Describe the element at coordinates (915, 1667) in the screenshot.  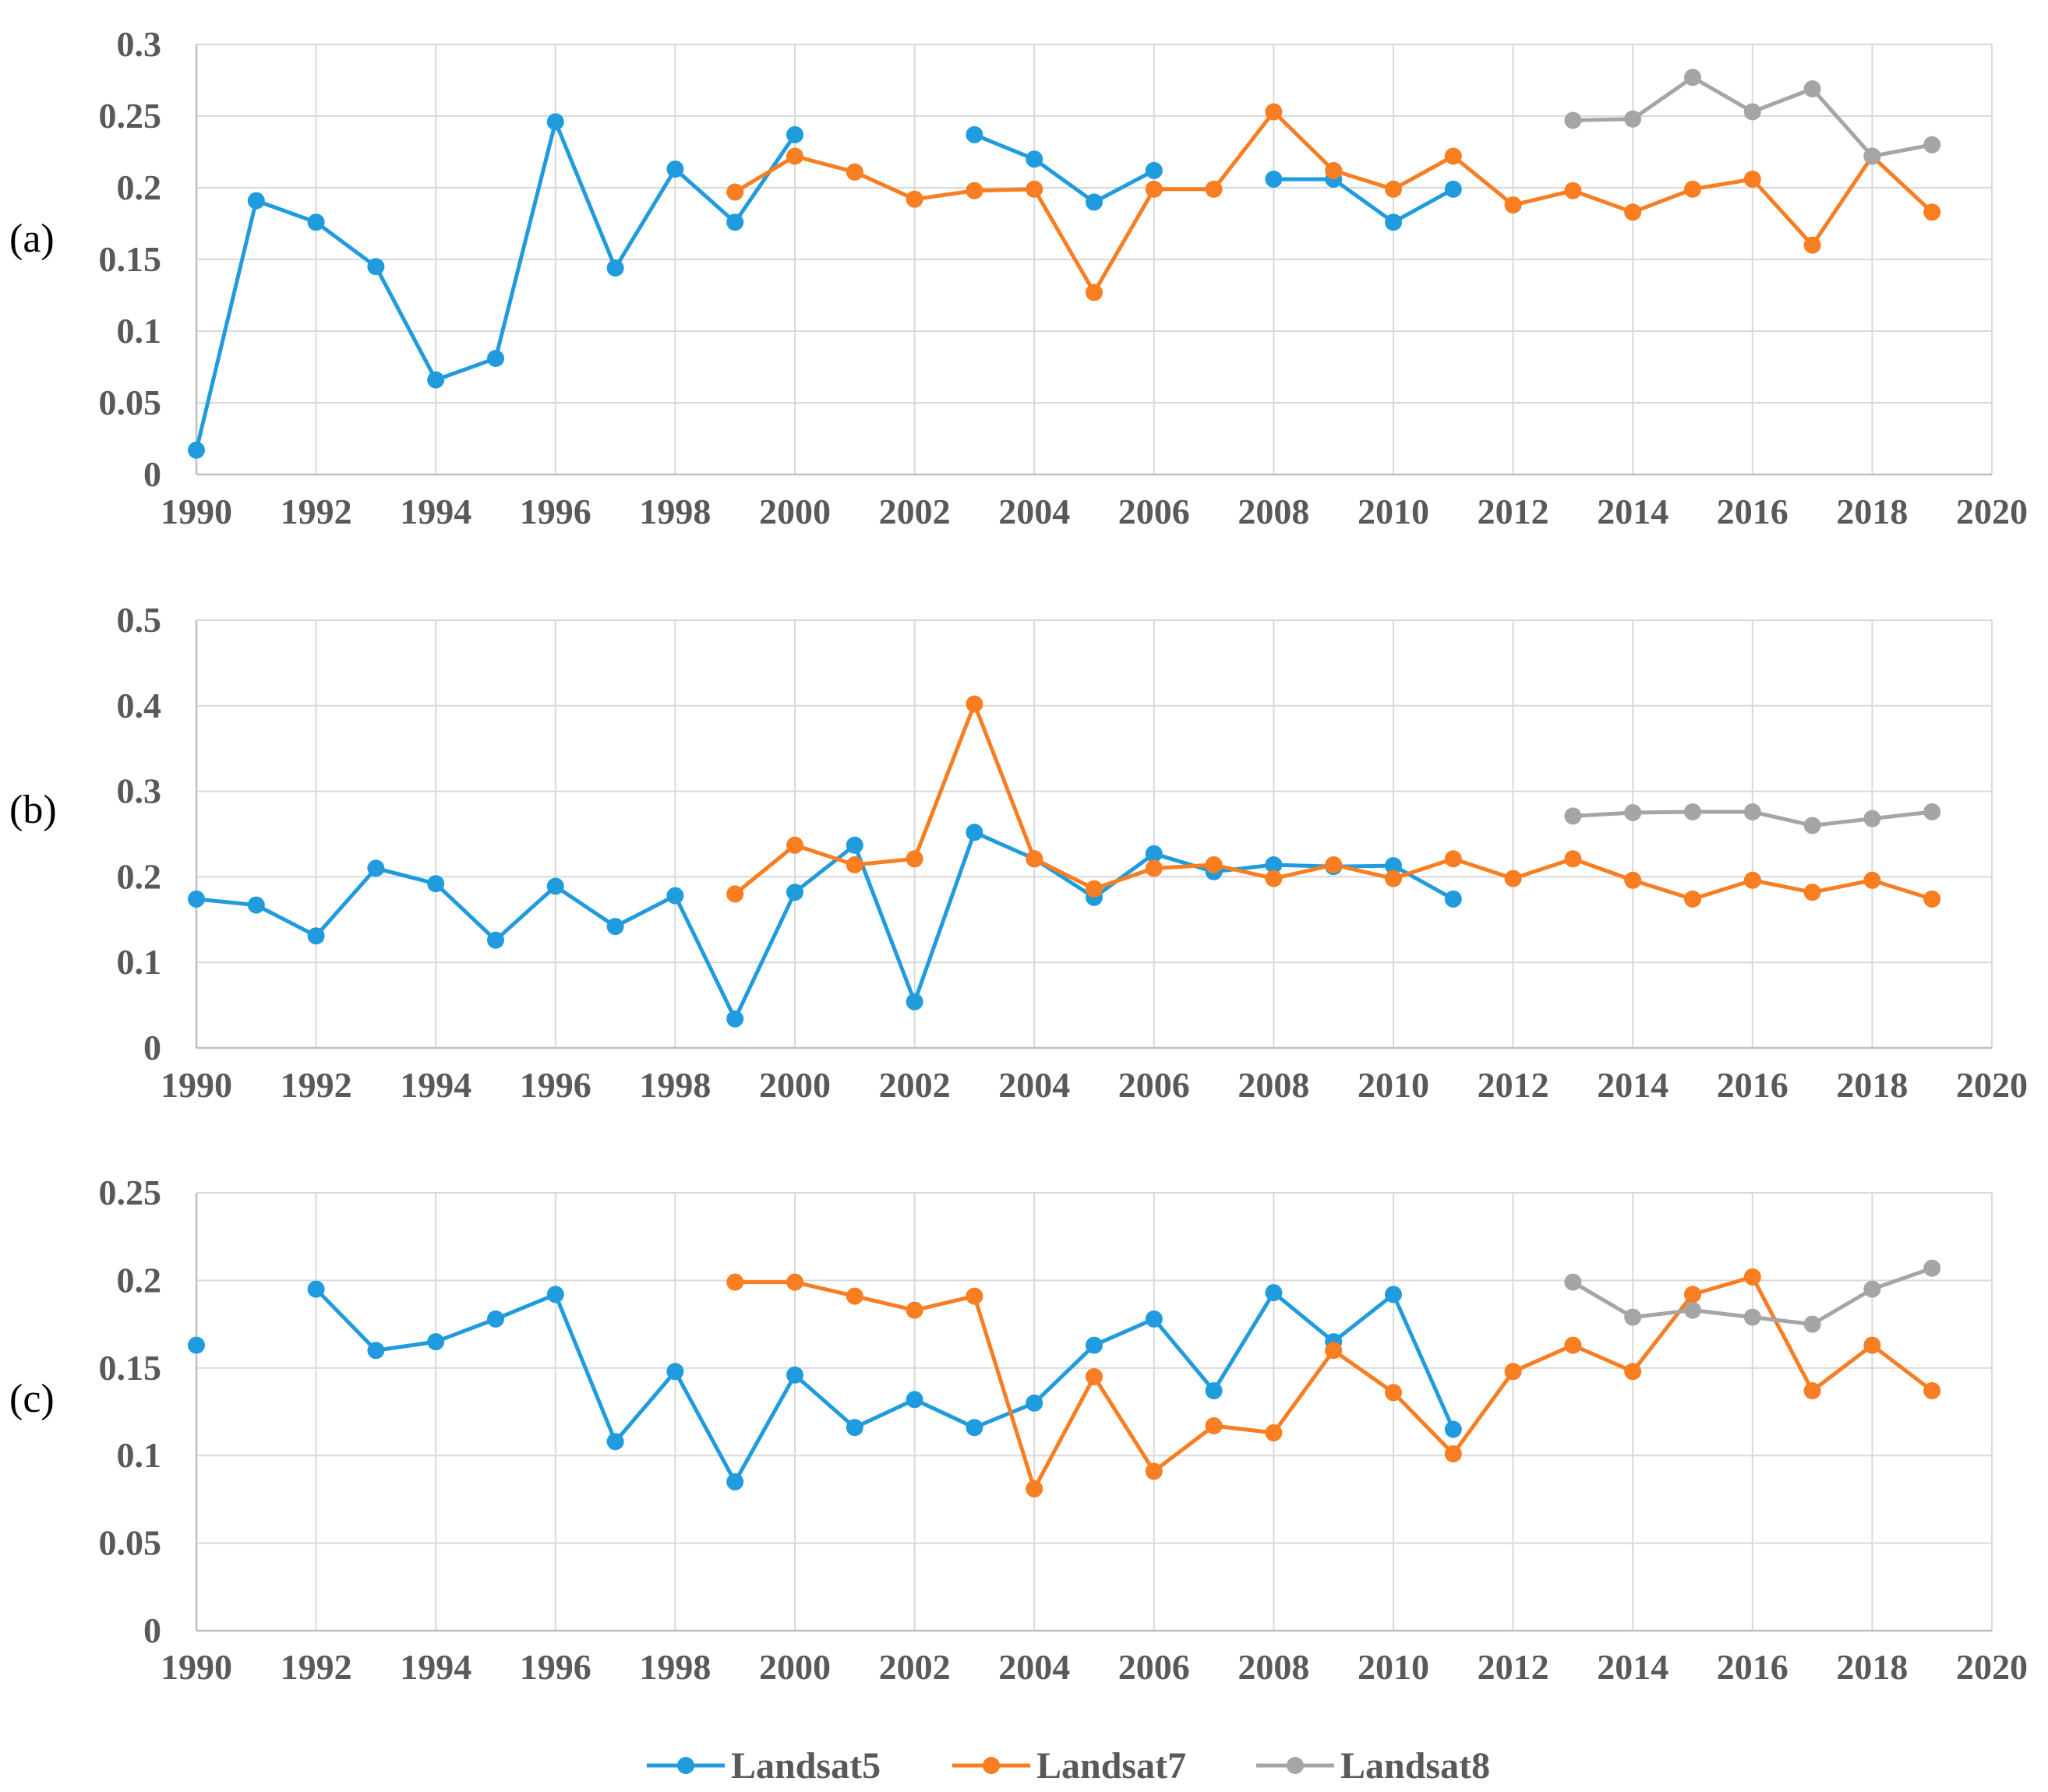
I see `x-tick-label: 2002` at that location.